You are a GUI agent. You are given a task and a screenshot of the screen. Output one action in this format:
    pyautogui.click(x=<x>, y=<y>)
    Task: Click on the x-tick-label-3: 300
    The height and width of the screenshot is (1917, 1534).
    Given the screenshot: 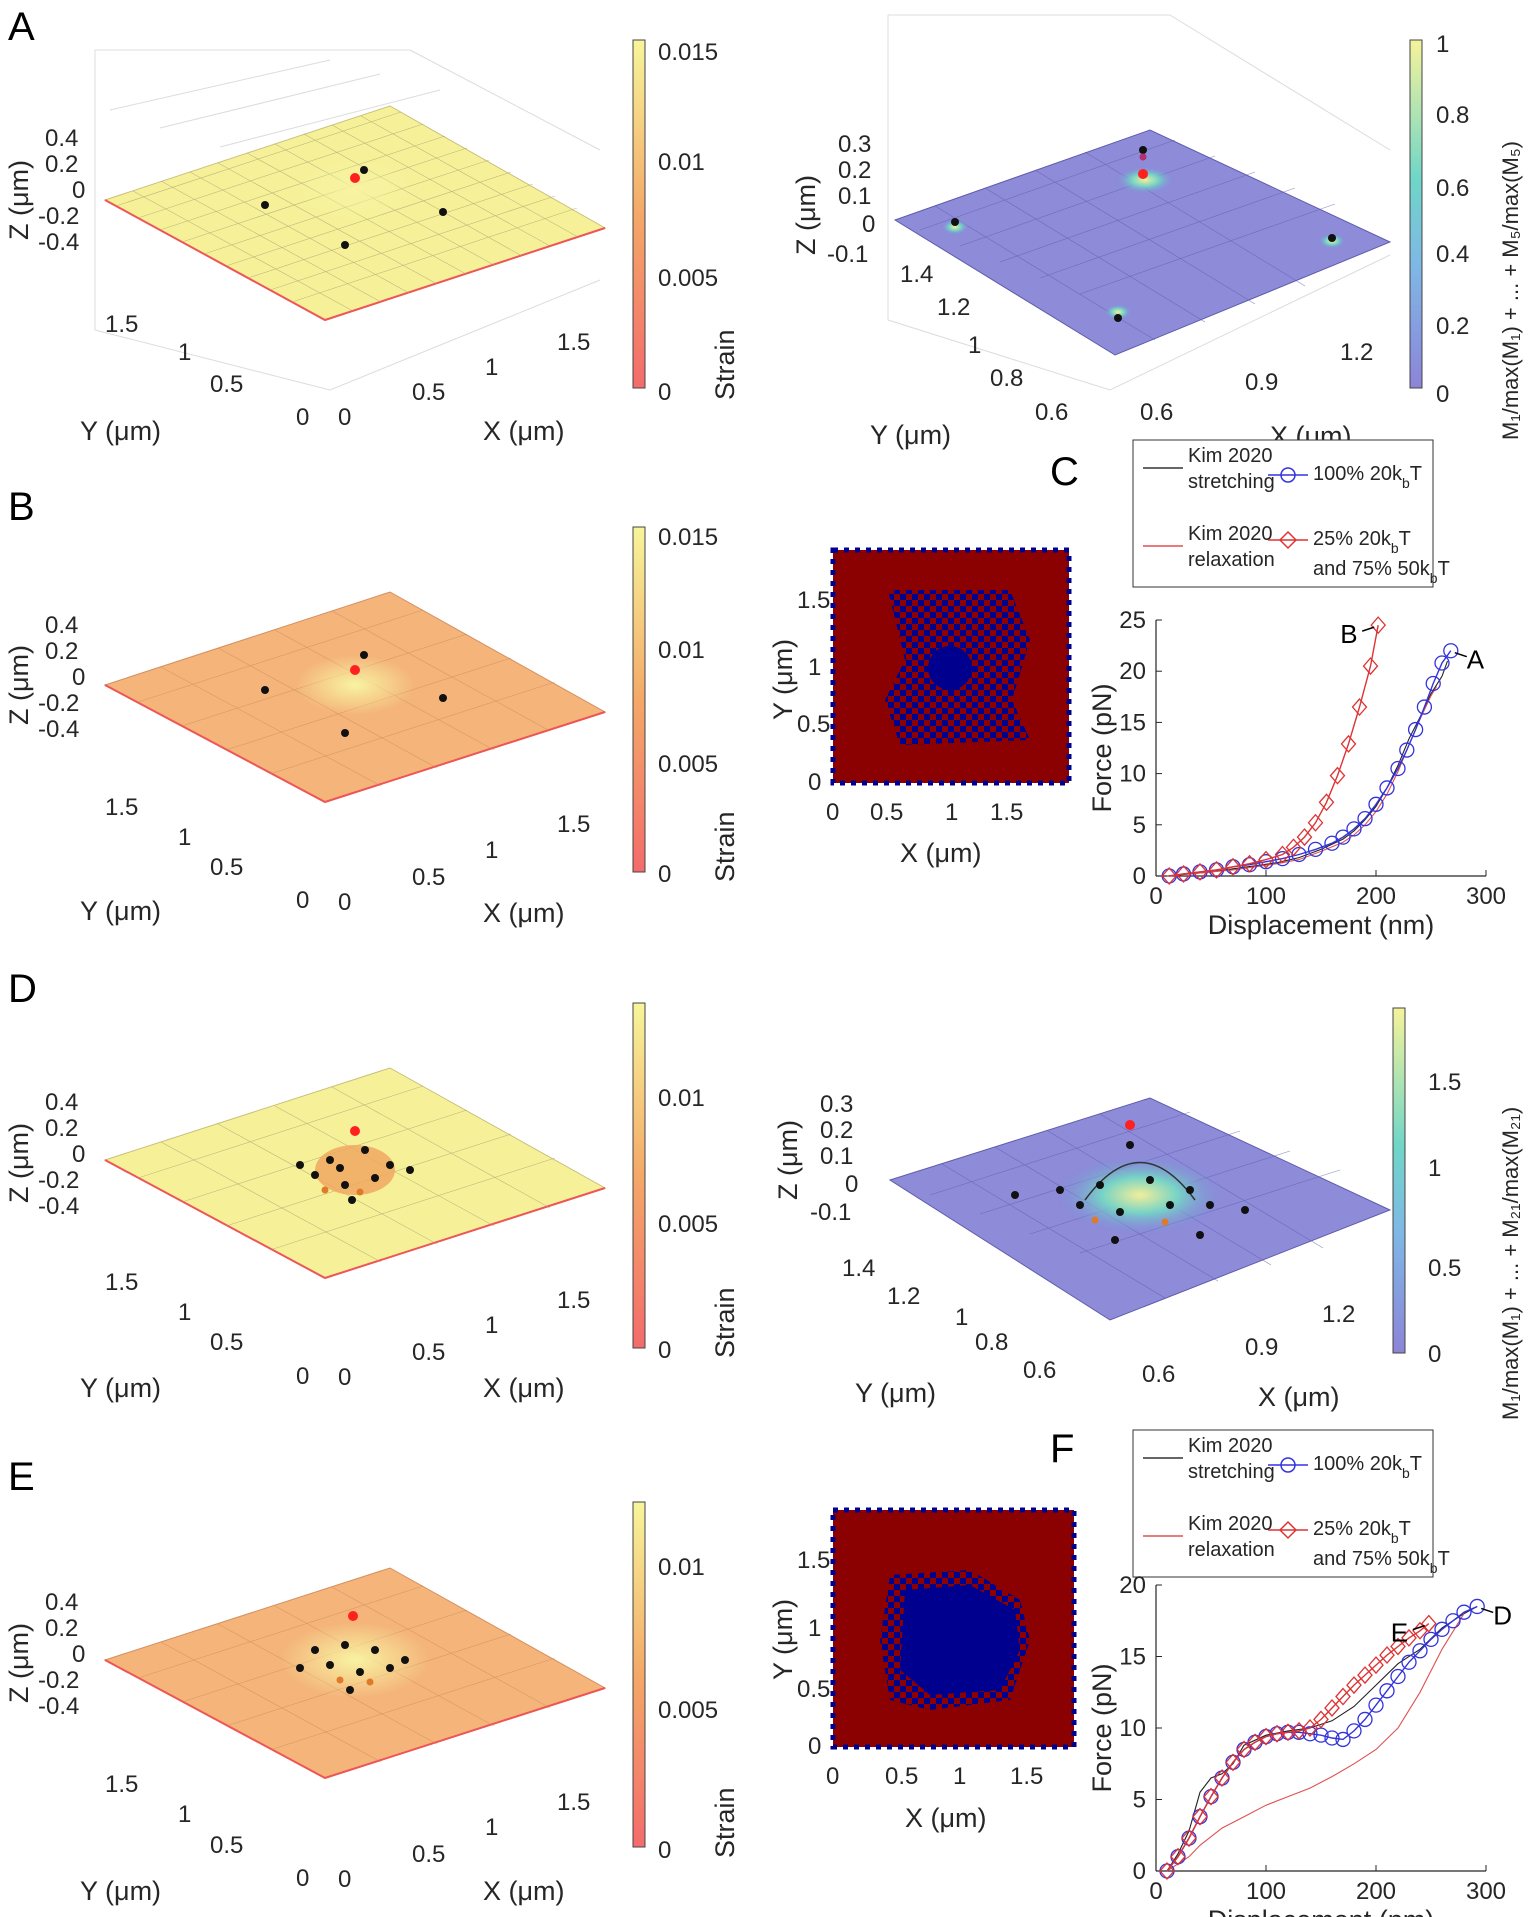 What is the action you would take?
    pyautogui.click(x=1486, y=896)
    